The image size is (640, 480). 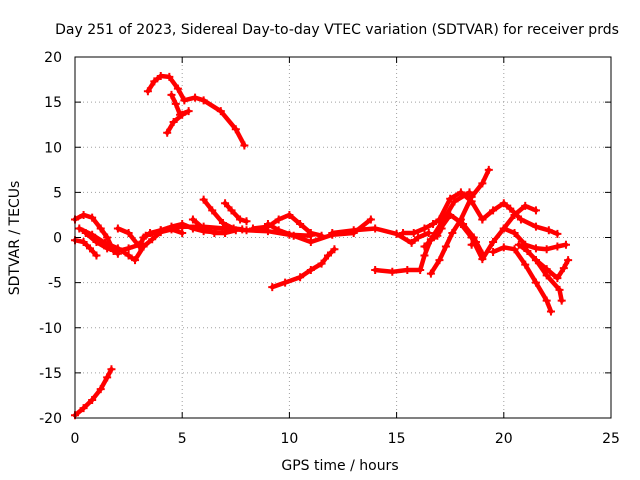 What do you see at coordinates (182, 439) in the screenshot?
I see `x-tick-label: 5` at bounding box center [182, 439].